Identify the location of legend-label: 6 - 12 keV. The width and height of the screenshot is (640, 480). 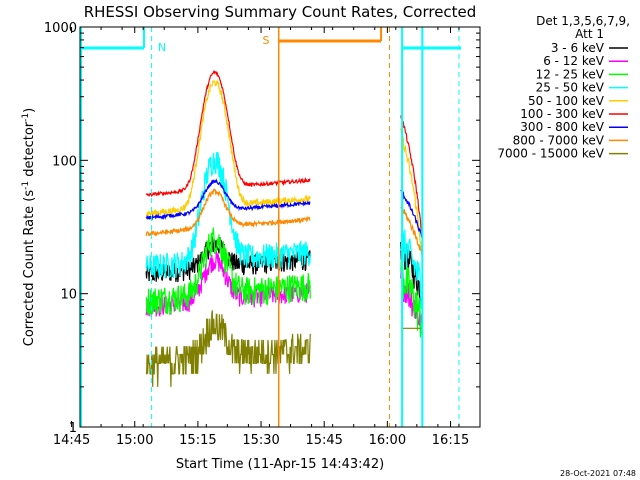
(574, 61).